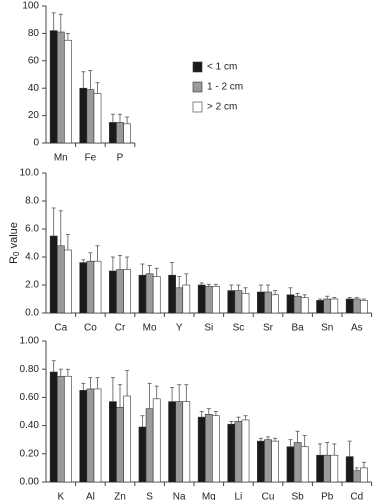 The height and width of the screenshot is (500, 375). What do you see at coordinates (225, 87) in the screenshot?
I see `legend-label: 1 - 2 cm` at bounding box center [225, 87].